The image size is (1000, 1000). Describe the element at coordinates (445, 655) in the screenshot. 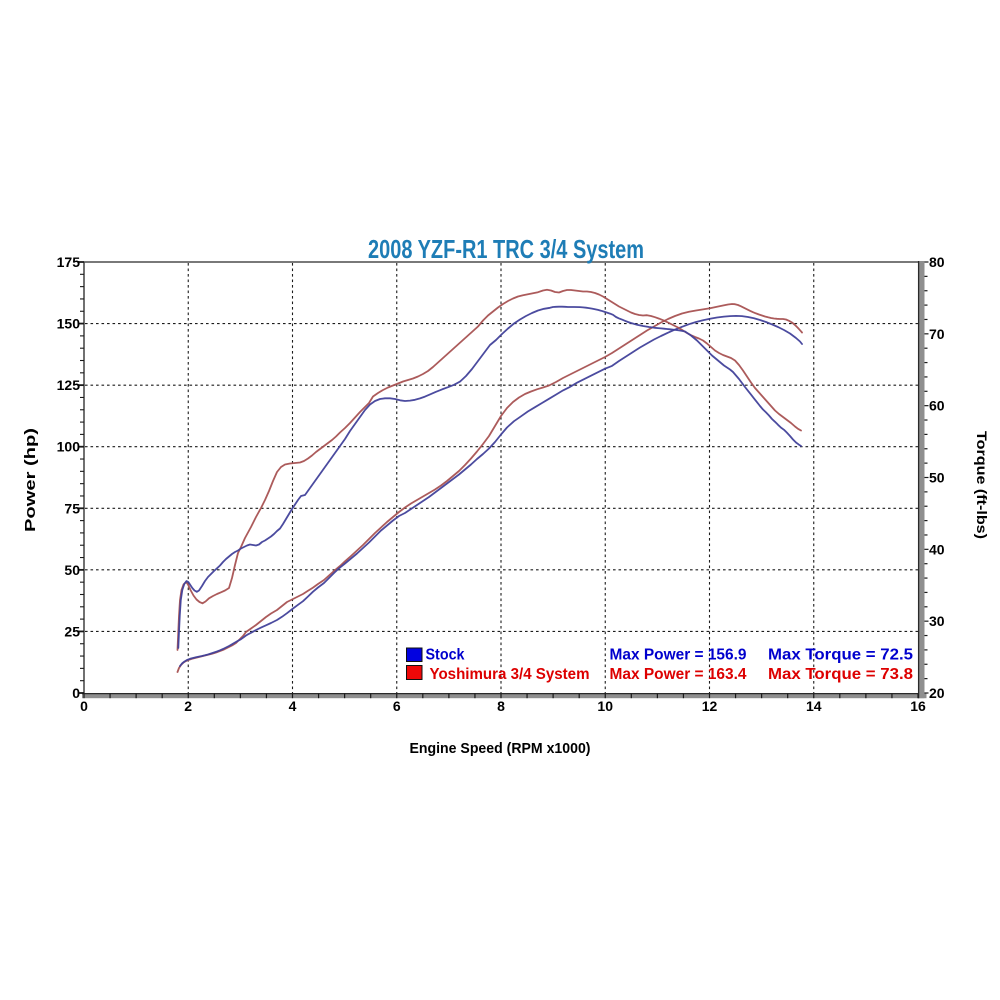

I see `svg-text: Stock` at that location.